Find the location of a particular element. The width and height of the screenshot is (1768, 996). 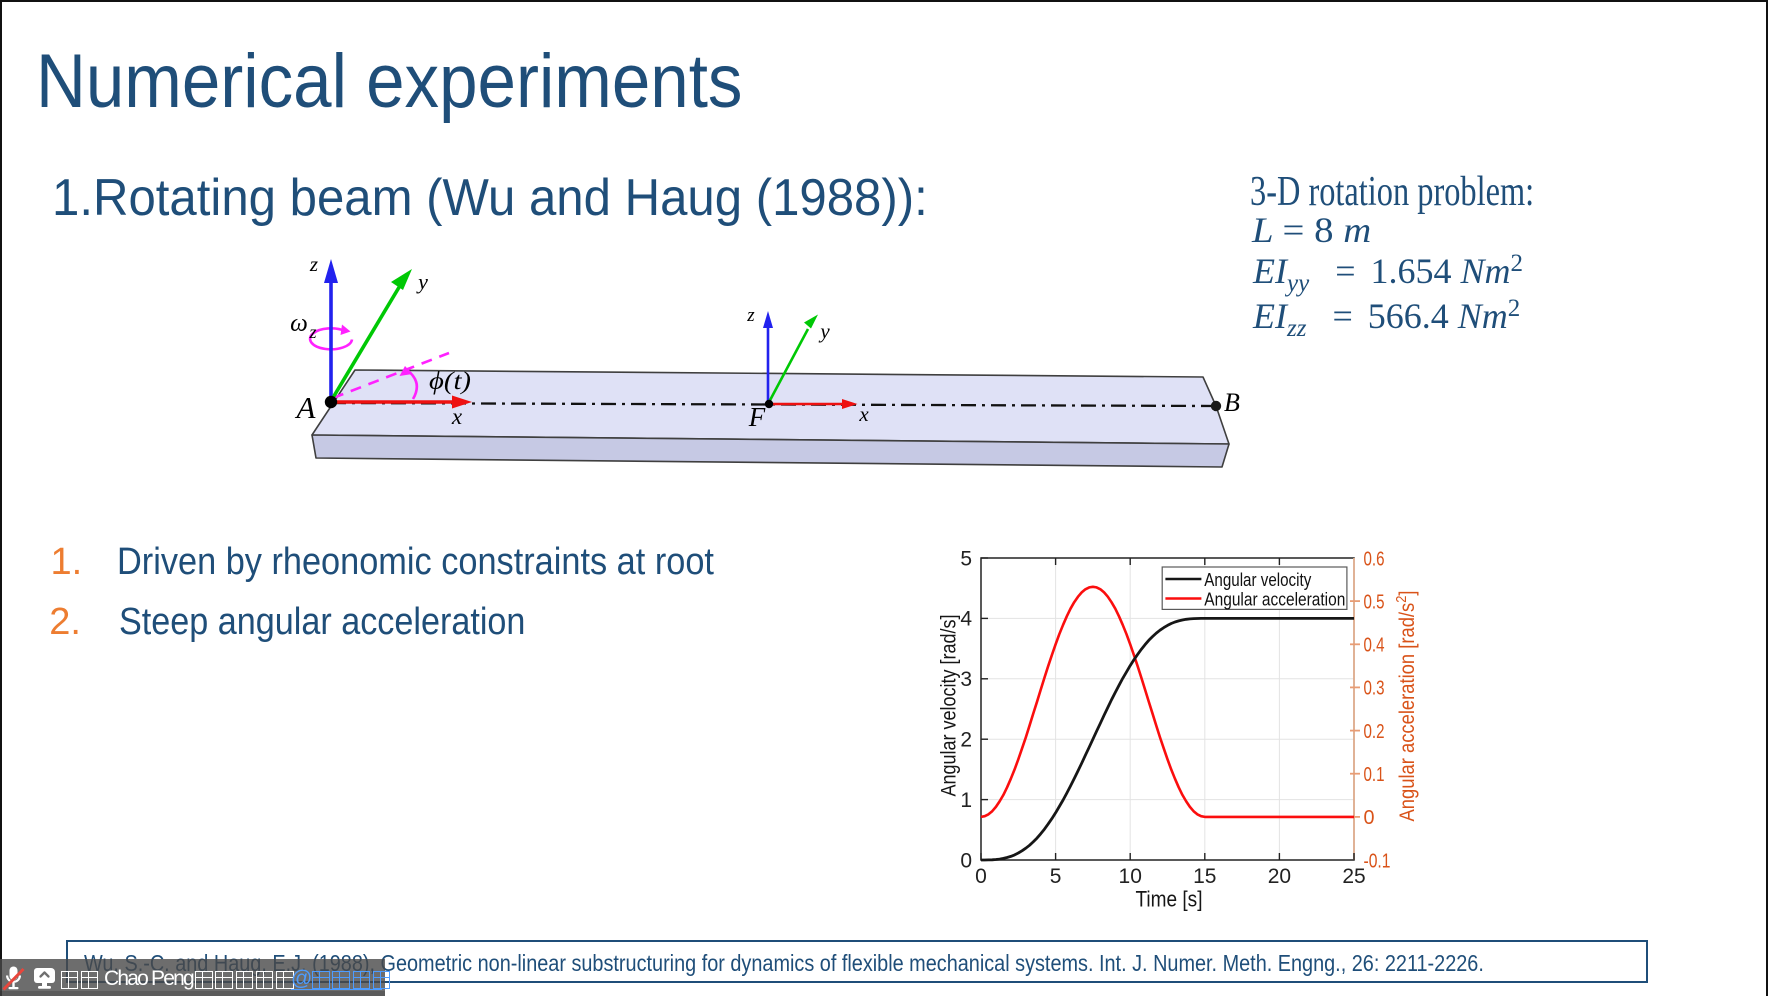

svg-text: ω is located at coordinates (299, 323).